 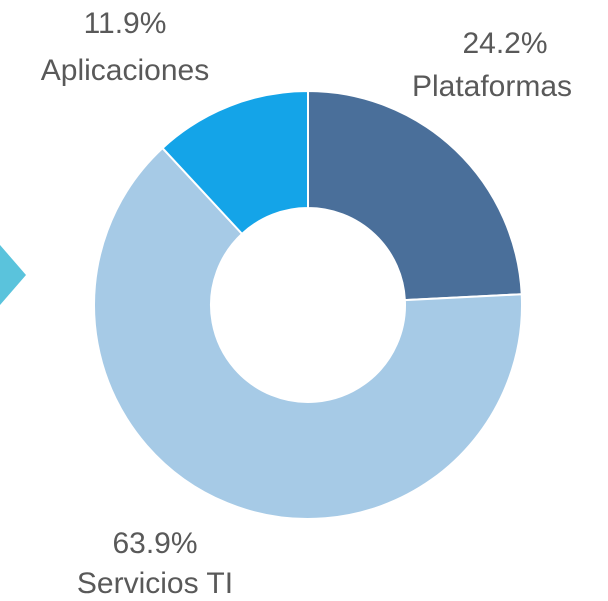 I want to click on category-label: Plataformas, so click(x=492, y=86).